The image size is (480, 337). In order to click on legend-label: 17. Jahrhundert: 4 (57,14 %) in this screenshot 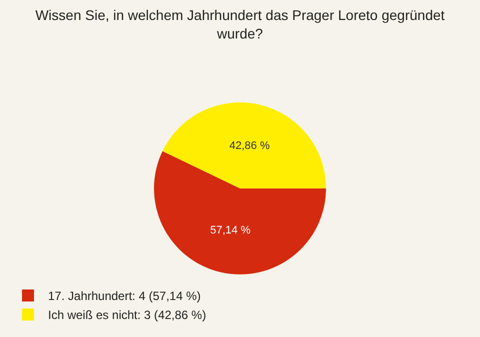, I will do `click(124, 296)`.